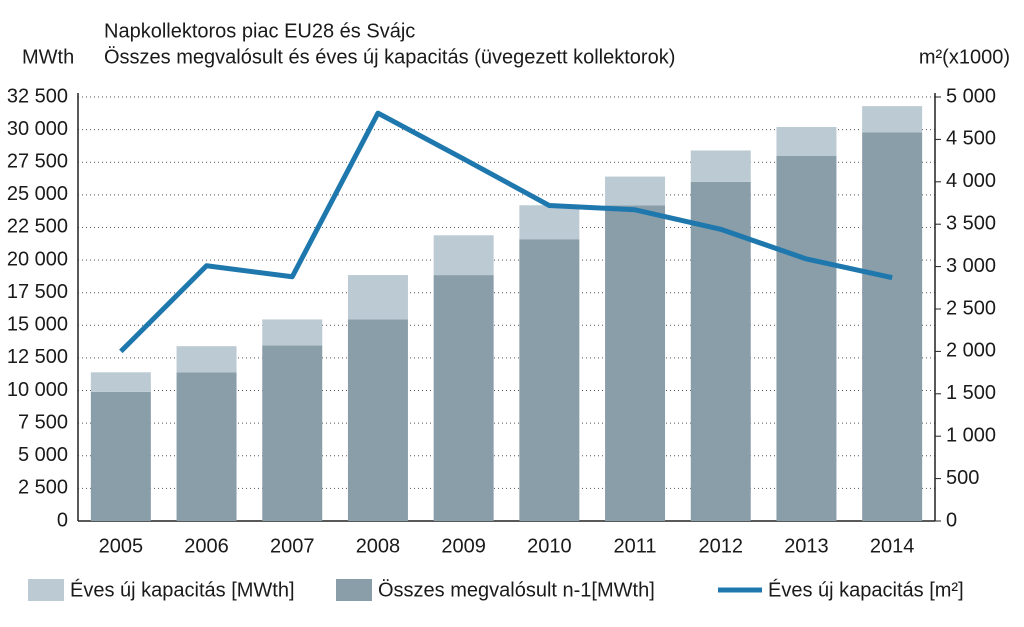  I want to click on y-tick-label: 17 500, so click(37, 292).